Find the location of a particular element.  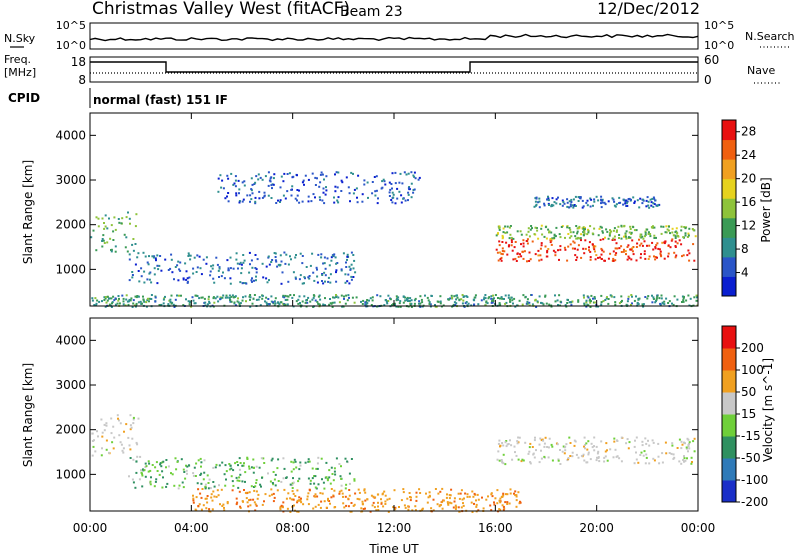

noise-right-tick-top: 10^5 is located at coordinates (719, 25).